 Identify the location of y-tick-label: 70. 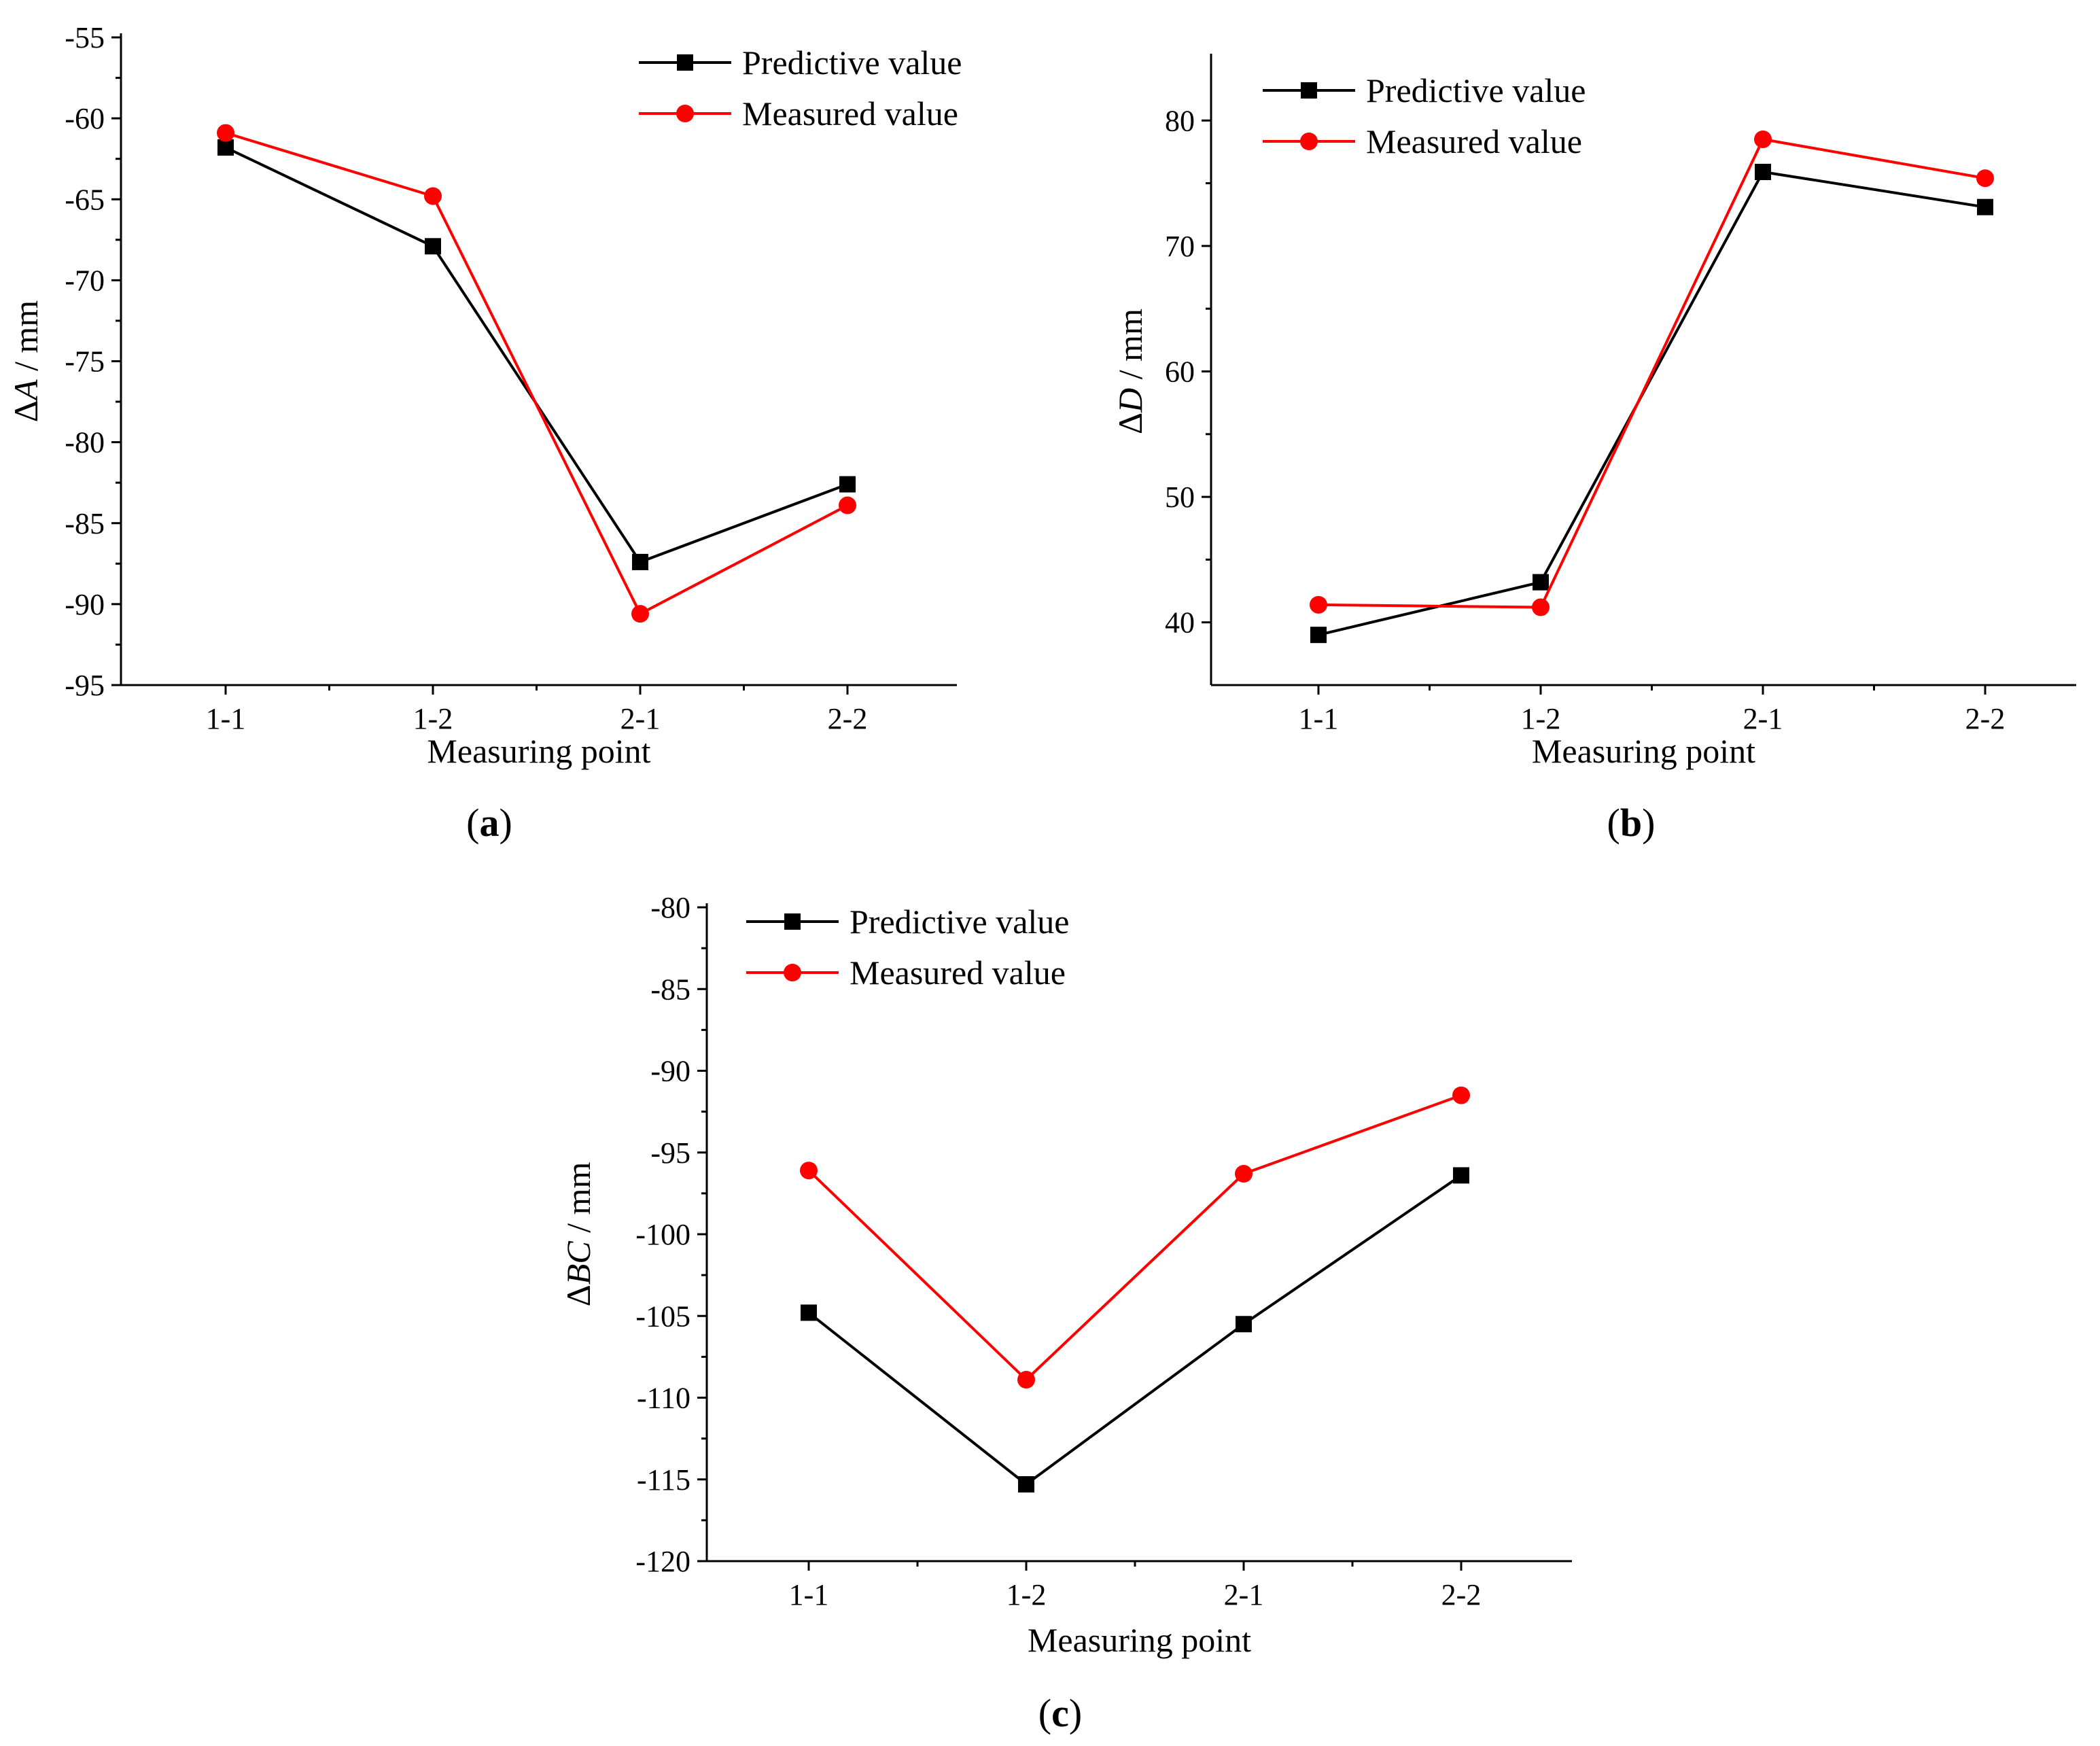
(1180, 246).